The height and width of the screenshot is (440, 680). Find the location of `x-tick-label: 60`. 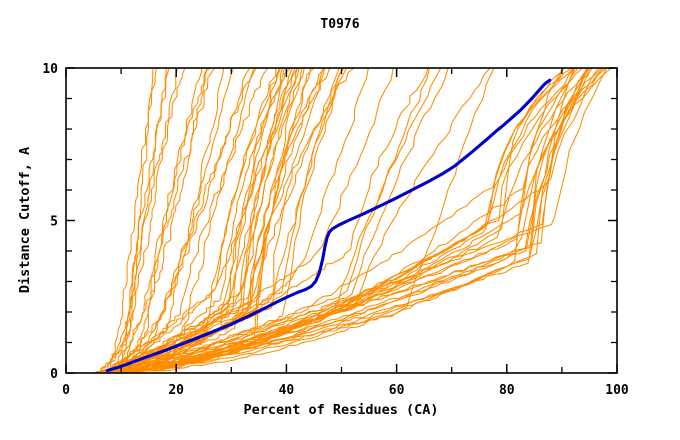

x-tick-label: 60 is located at coordinates (397, 390).